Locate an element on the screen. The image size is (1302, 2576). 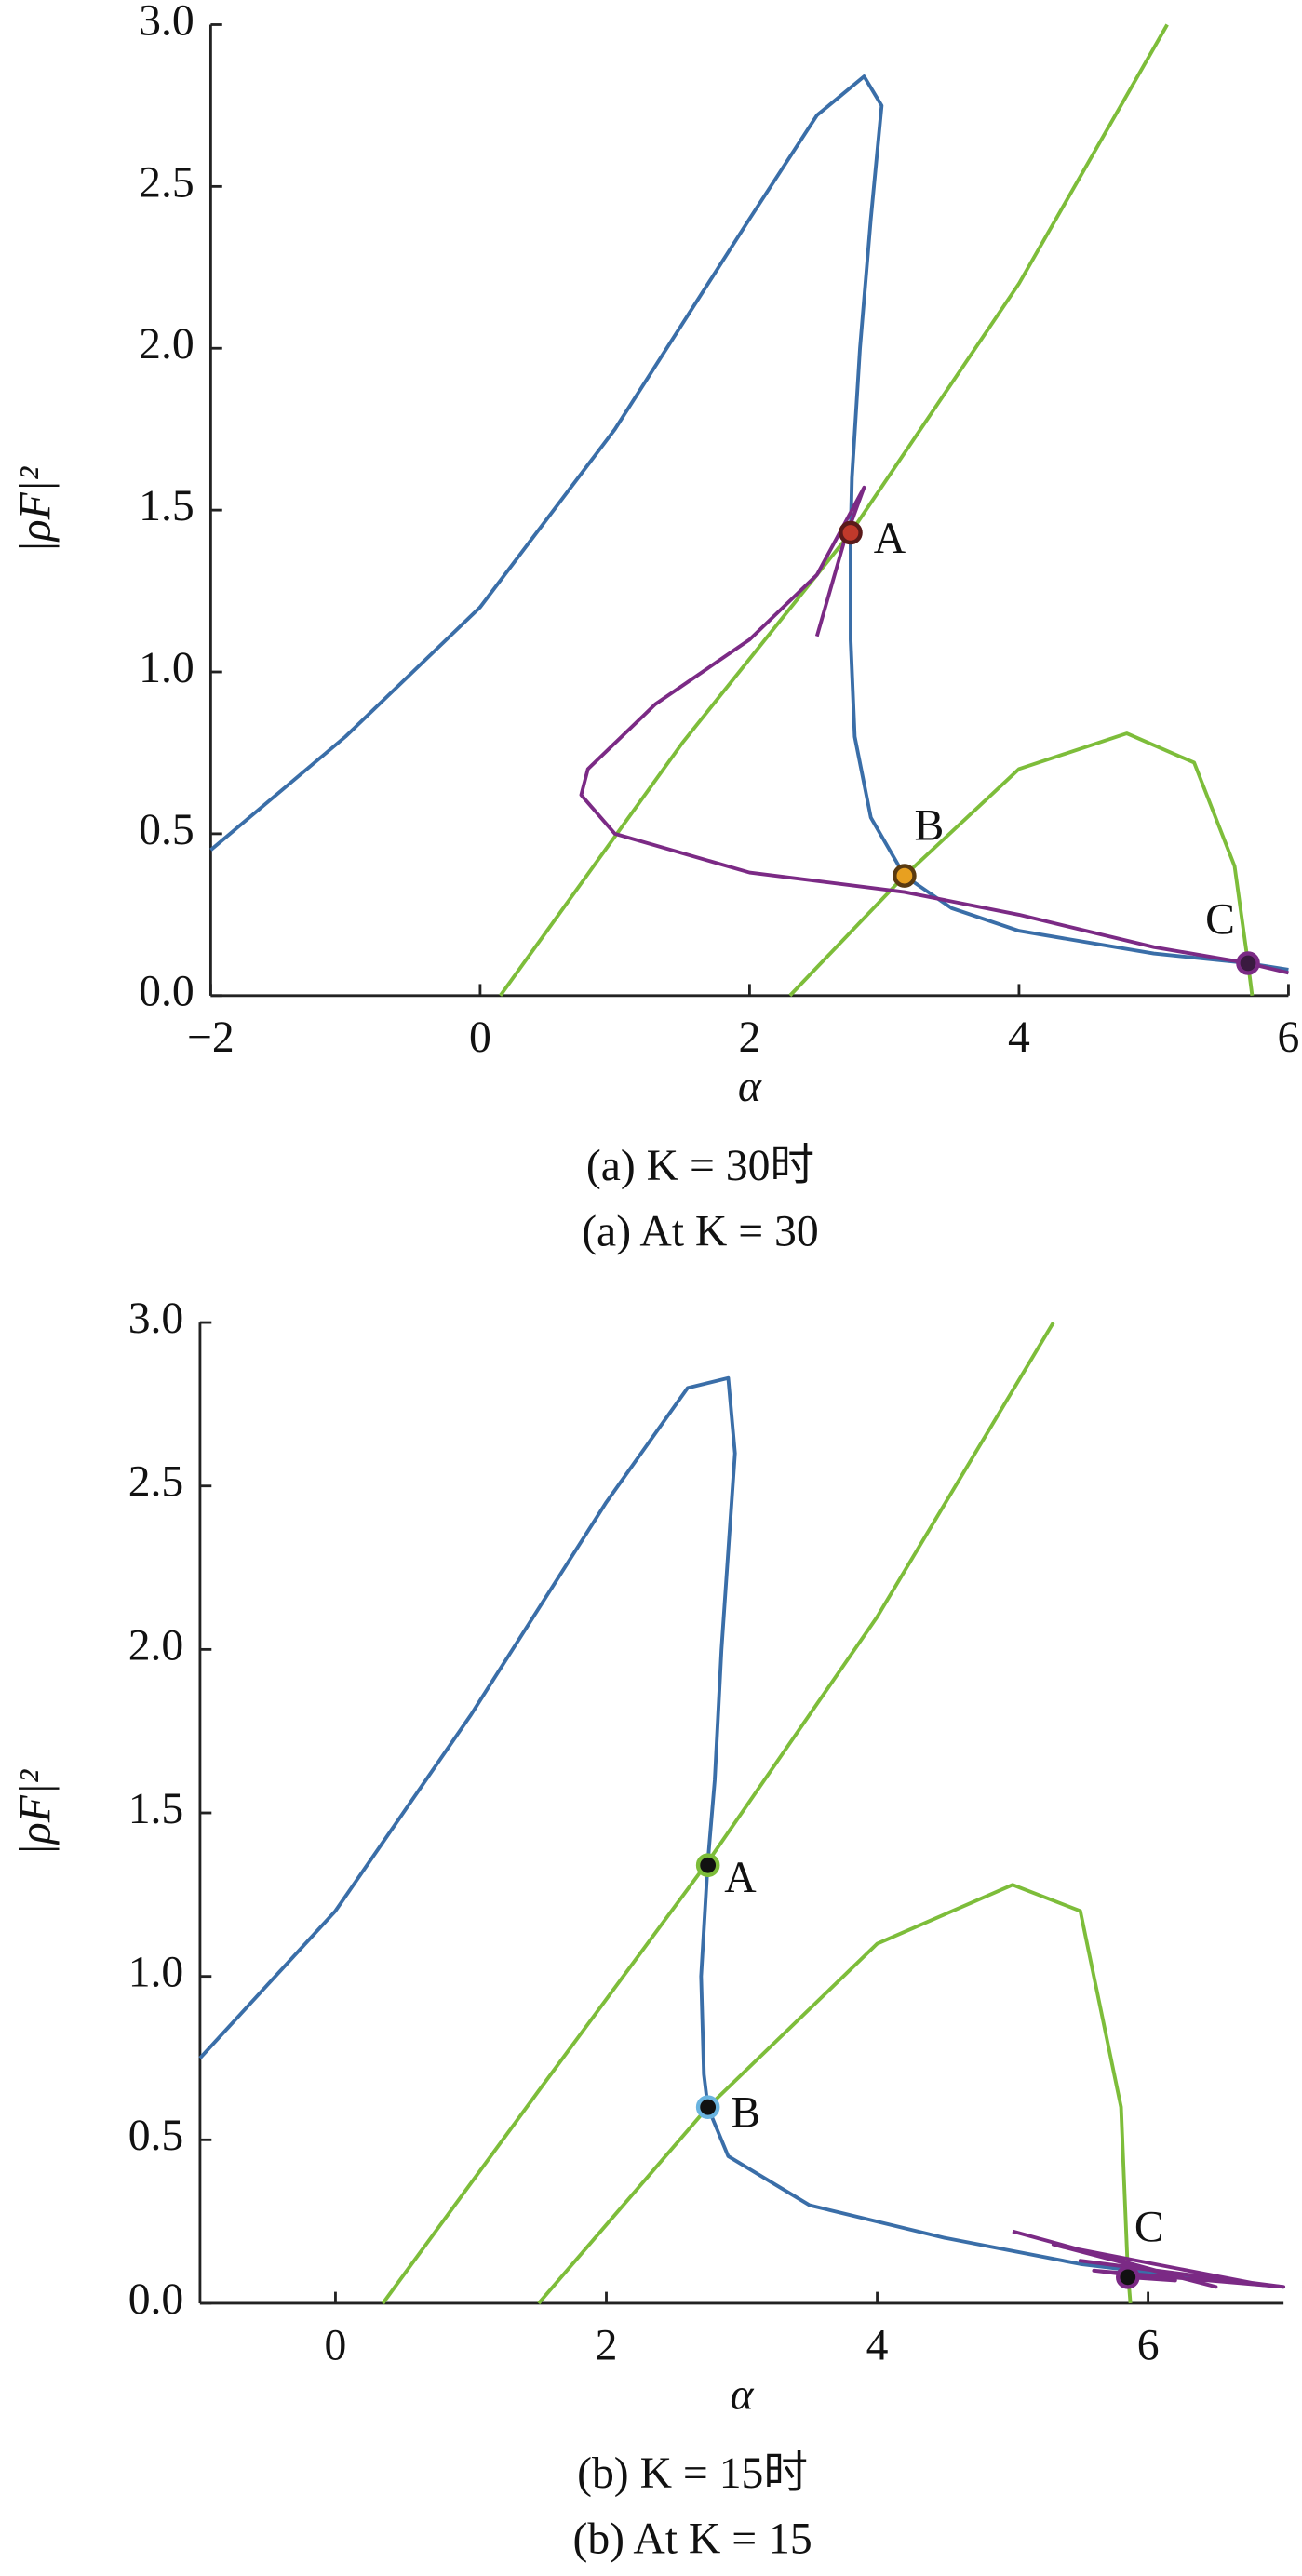
x-tick-label: −2 is located at coordinates (211, 1037).